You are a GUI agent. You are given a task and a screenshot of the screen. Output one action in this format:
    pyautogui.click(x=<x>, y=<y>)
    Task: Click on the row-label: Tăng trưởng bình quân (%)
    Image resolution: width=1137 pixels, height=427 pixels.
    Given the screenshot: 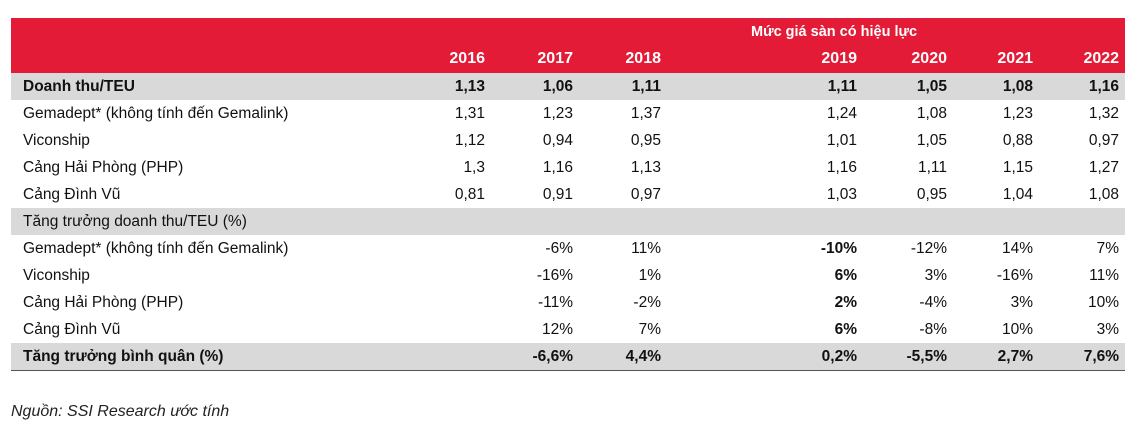 What is the action you would take?
    pyautogui.click(x=200, y=357)
    